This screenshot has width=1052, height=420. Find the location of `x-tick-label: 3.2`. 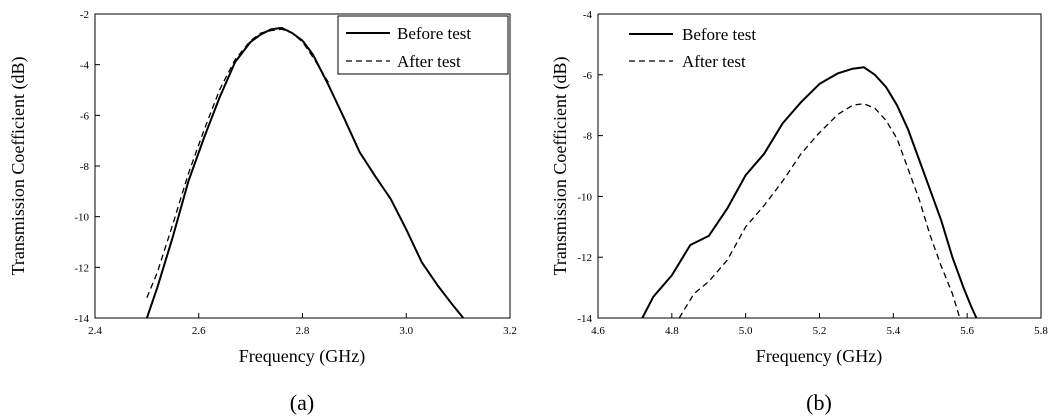

x-tick-label: 3.2 is located at coordinates (510, 331).